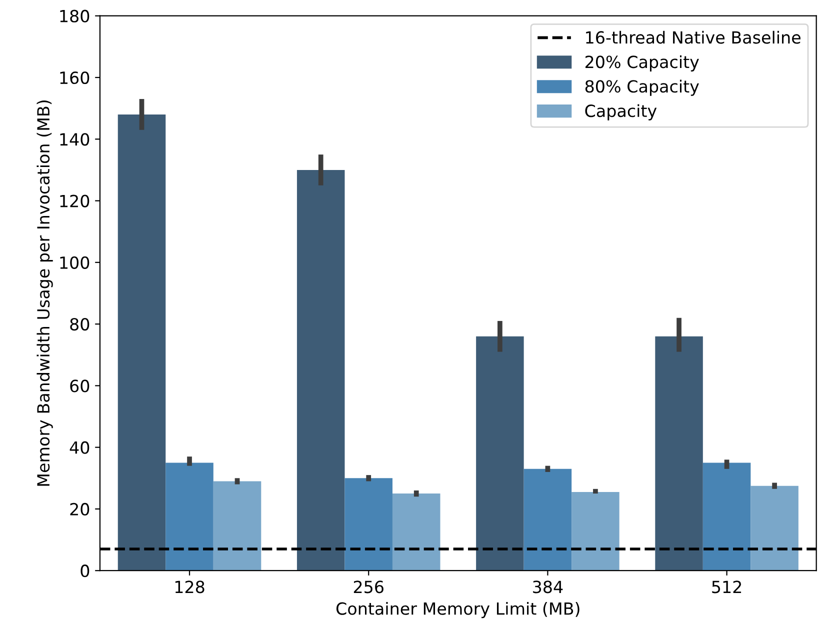  Describe the element at coordinates (642, 88) in the screenshot. I see `legend-label: 80% Capacity` at that location.